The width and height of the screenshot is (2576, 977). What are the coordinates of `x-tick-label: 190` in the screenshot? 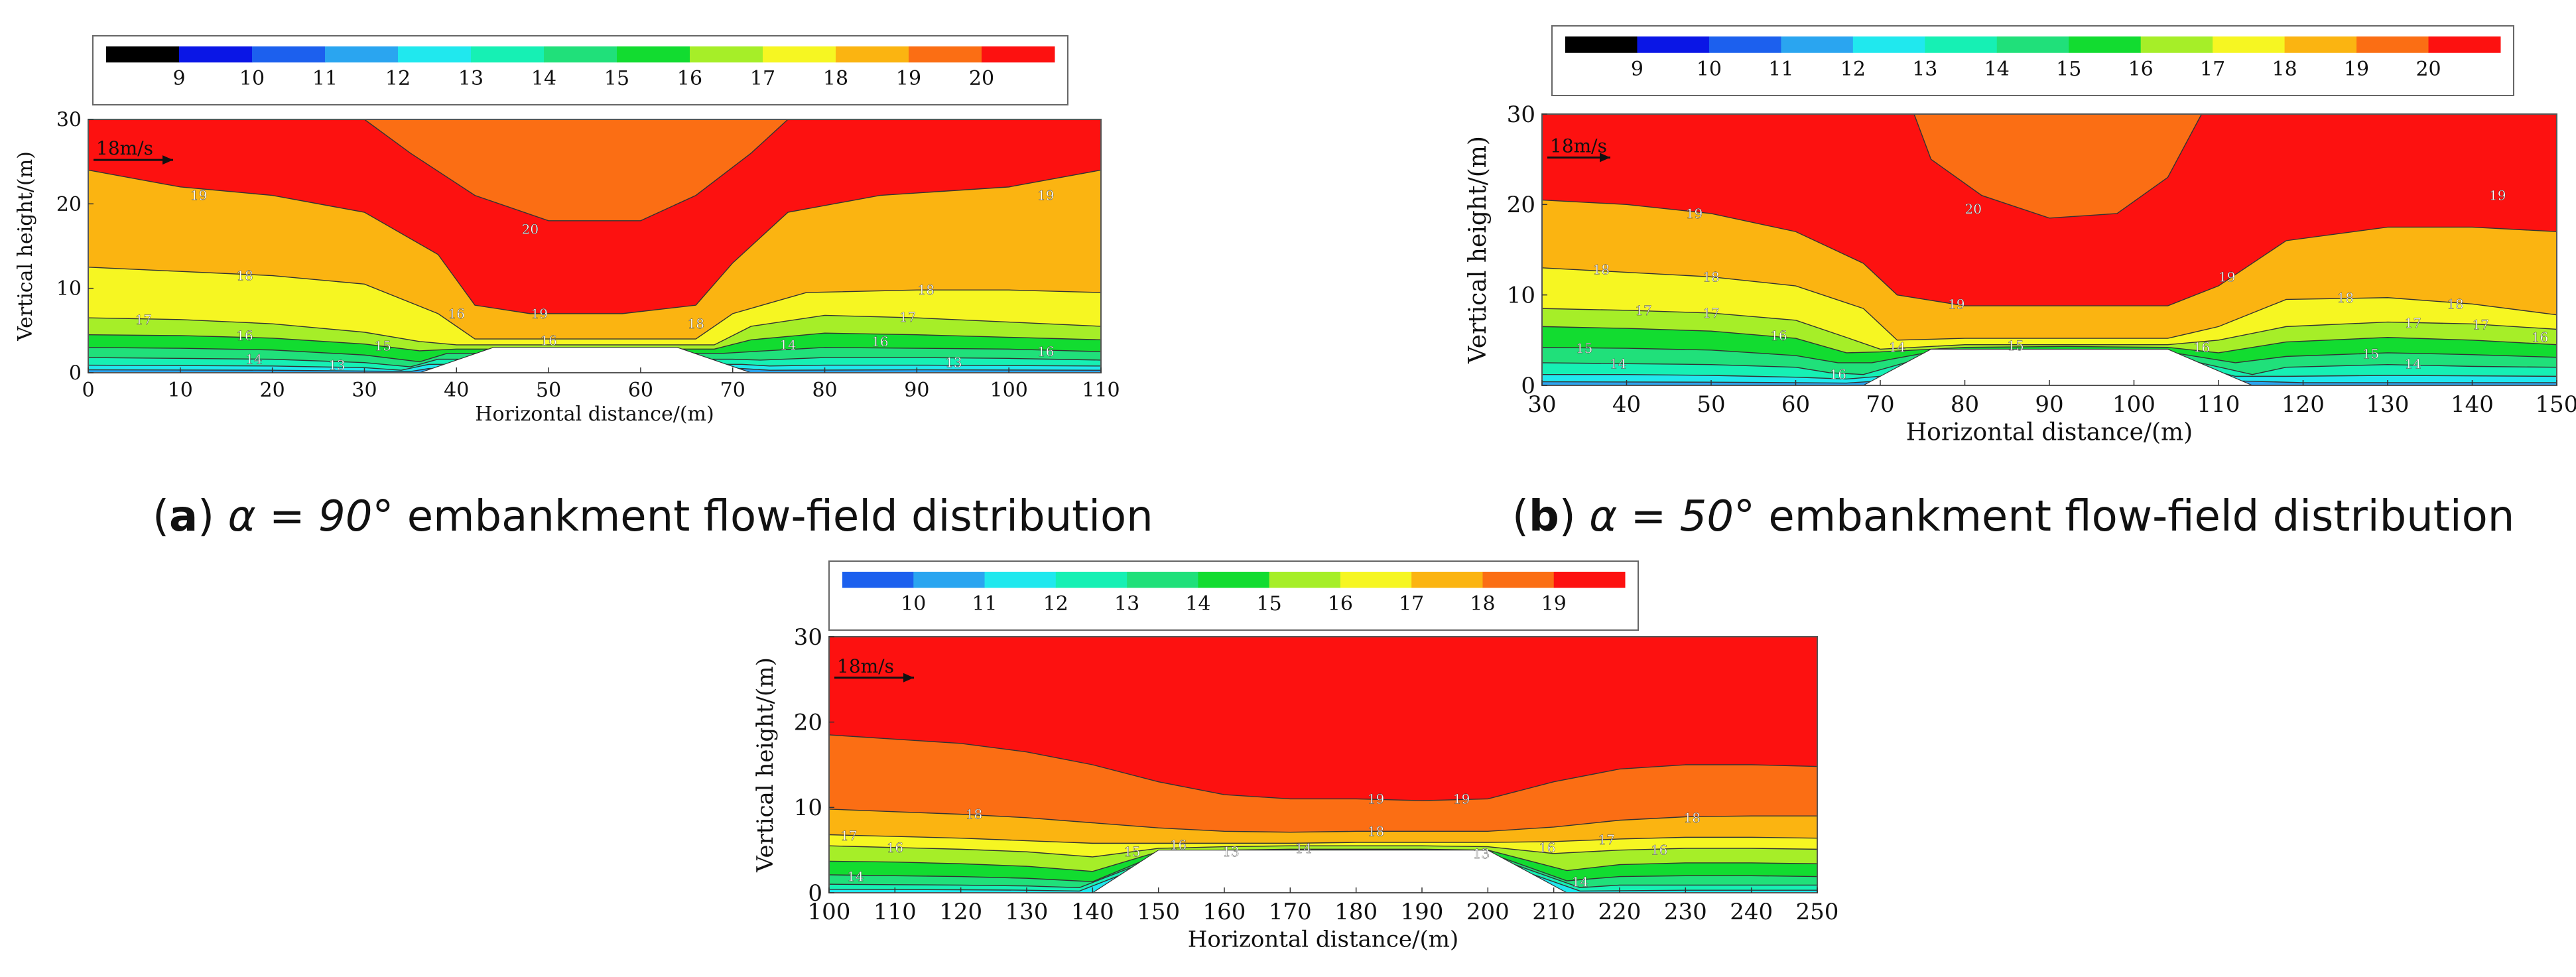 It's located at (1423, 912).